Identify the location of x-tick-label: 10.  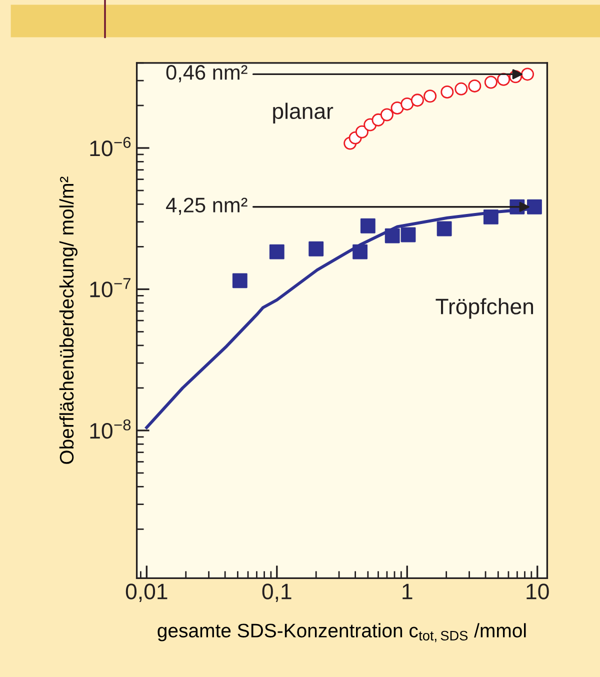
(537, 592).